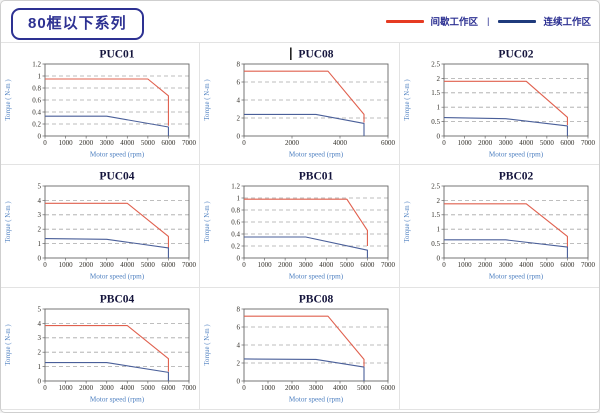 The width and height of the screenshot is (600, 413). Describe the element at coordinates (588, 265) in the screenshot. I see `x-tick-label: 7000` at that location.